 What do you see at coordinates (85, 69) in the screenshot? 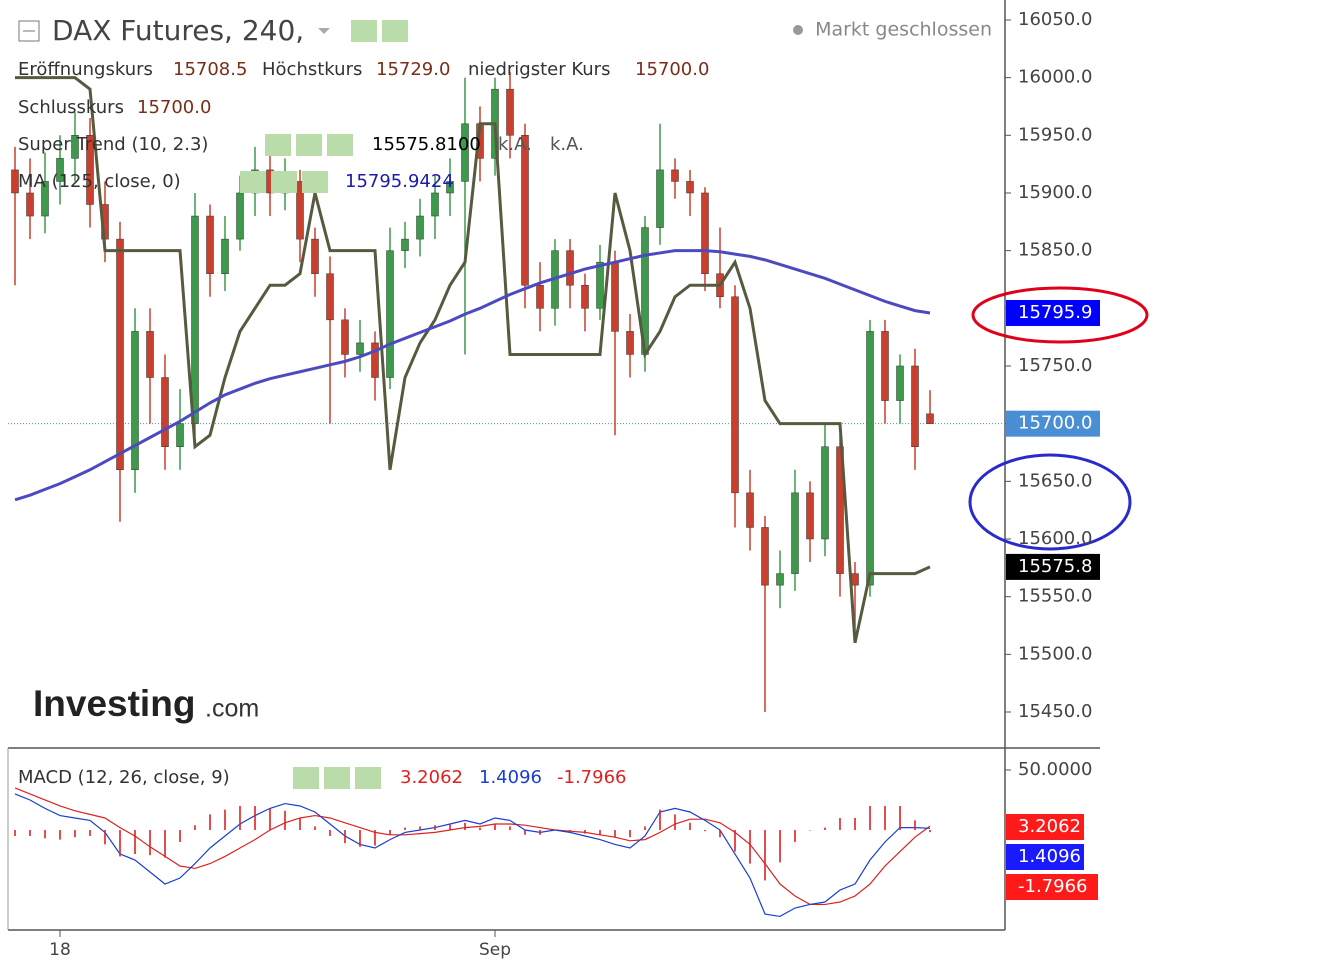
I see `ohlc-label: Eröffnungskurs` at bounding box center [85, 69].